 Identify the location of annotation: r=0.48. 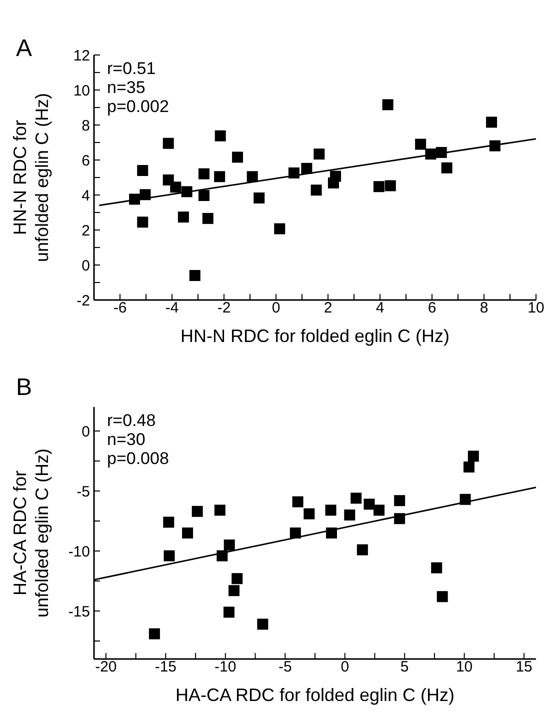
(132, 420).